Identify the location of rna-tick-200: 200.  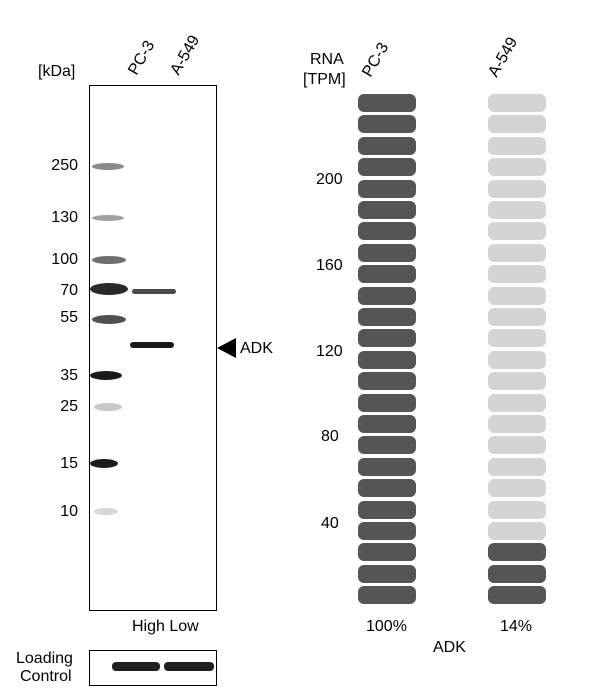
(329, 179).